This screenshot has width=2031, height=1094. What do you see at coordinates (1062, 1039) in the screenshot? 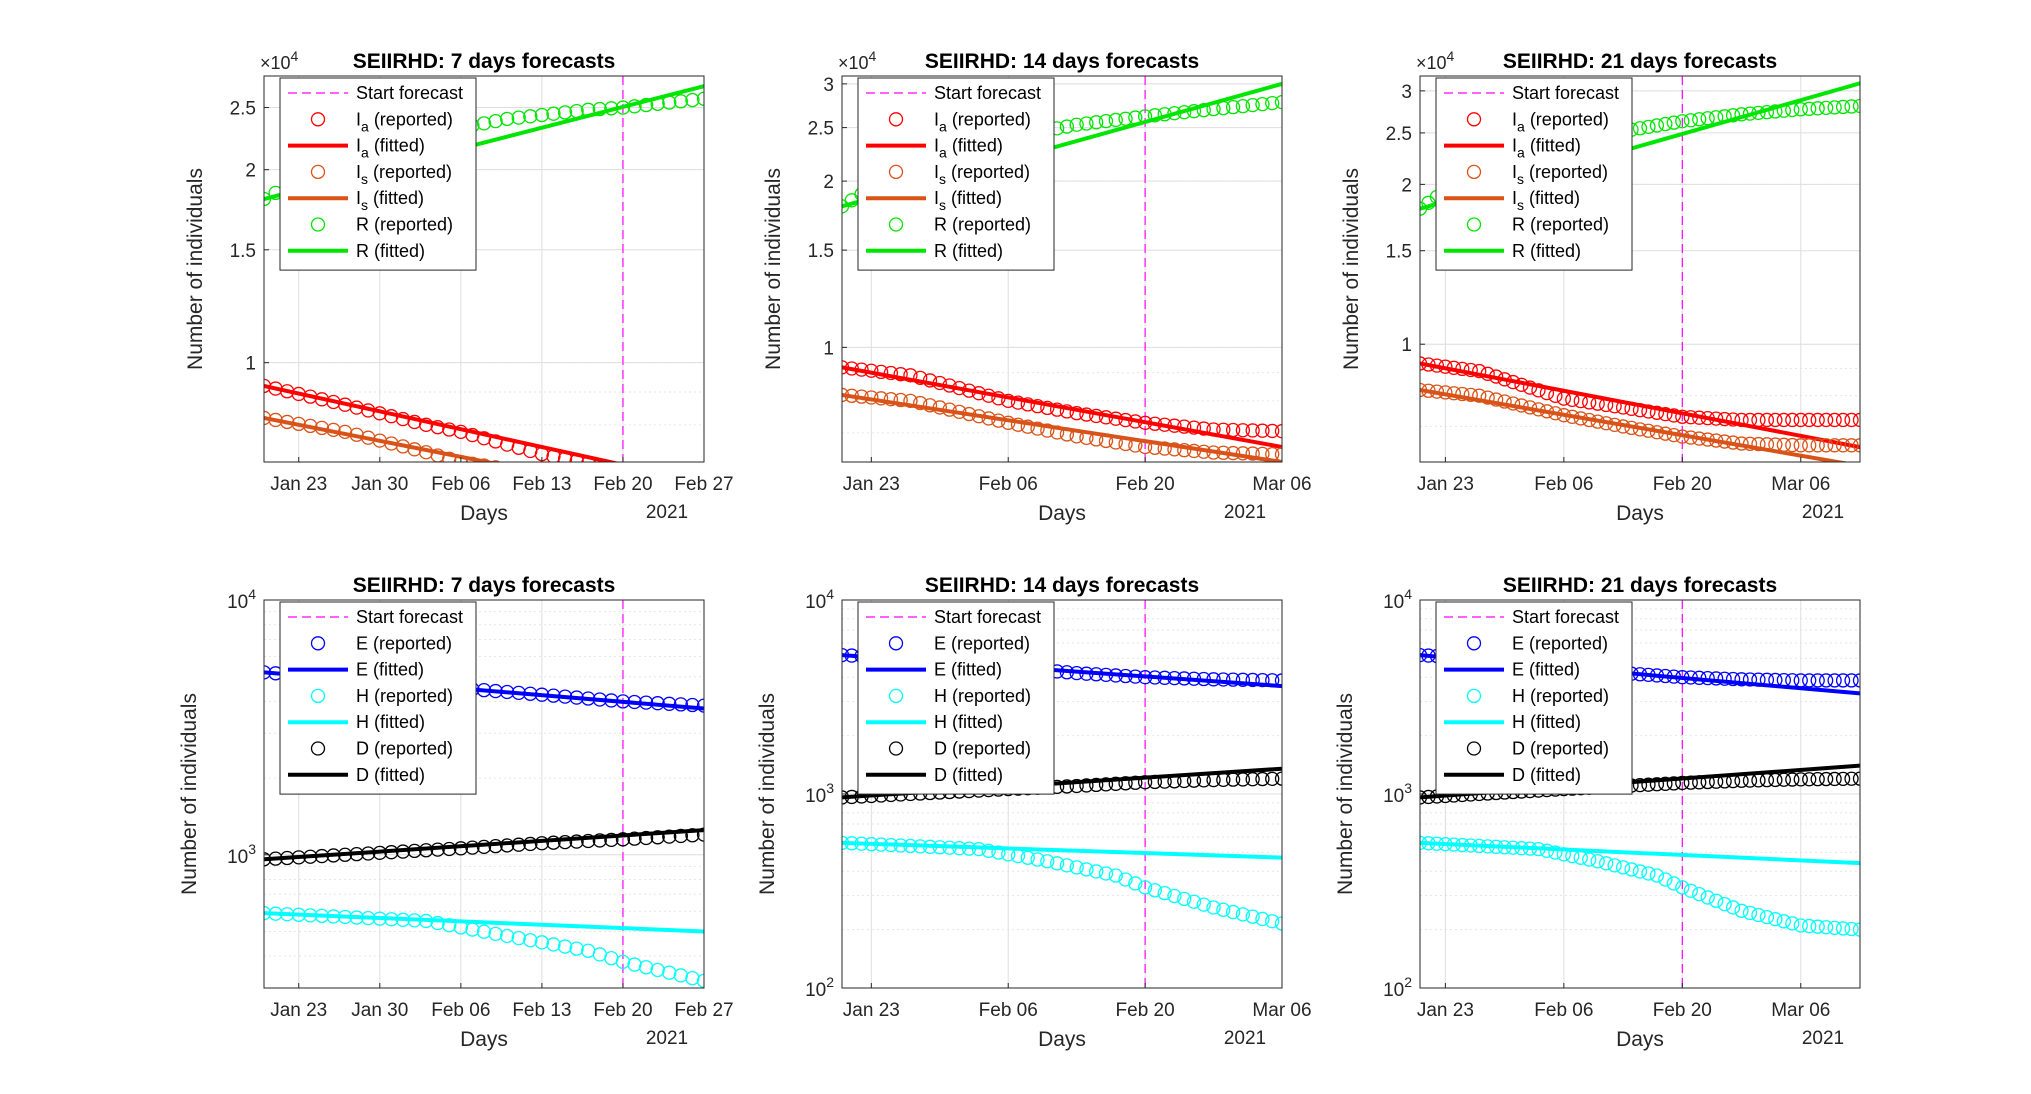
I see `x-axis-label: Days` at bounding box center [1062, 1039].